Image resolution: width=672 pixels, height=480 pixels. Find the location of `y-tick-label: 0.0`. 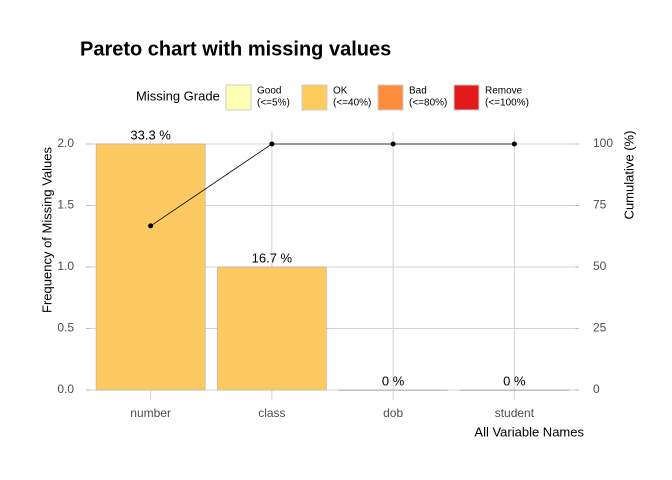

y-tick-label: 0.0 is located at coordinates (65, 389).